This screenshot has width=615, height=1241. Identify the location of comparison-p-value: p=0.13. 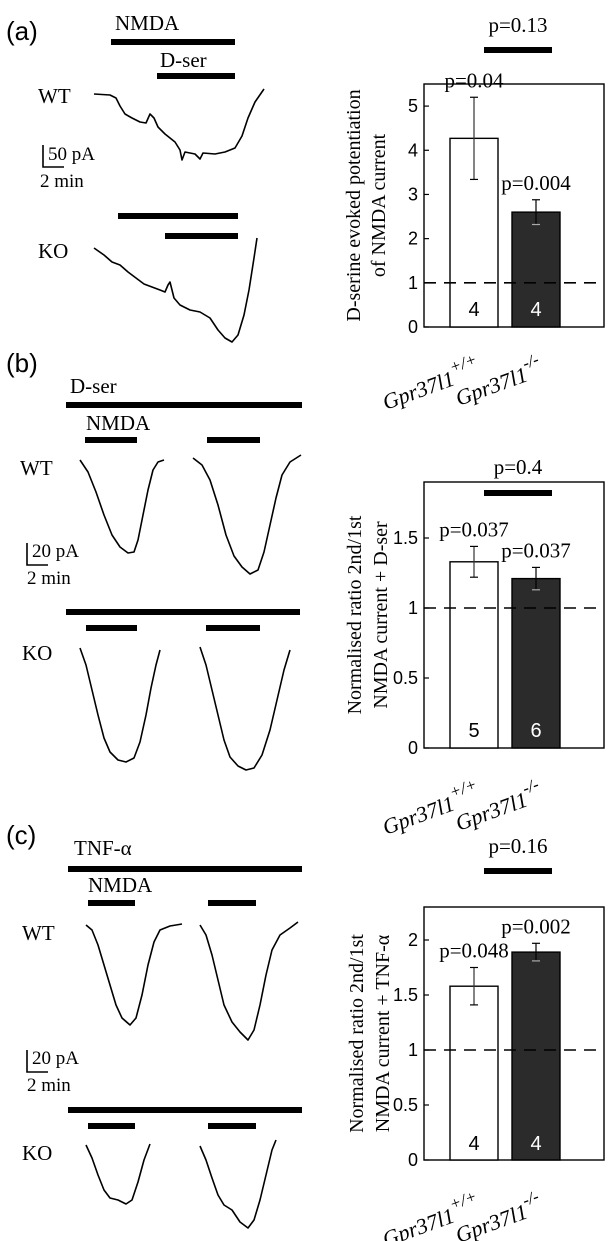
(517, 25).